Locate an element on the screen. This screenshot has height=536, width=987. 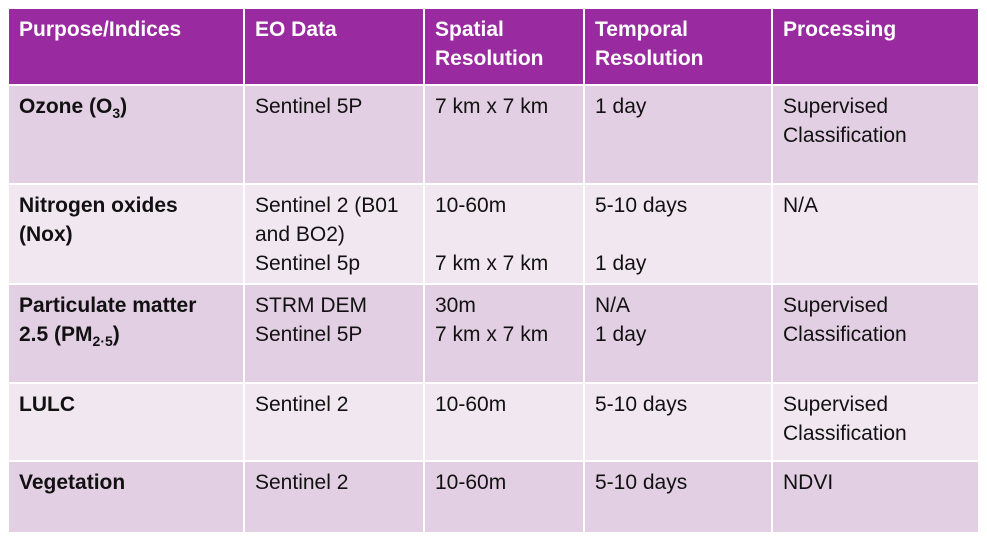
cell-temporal: 5-10 days 1 day is located at coordinates (678, 234).